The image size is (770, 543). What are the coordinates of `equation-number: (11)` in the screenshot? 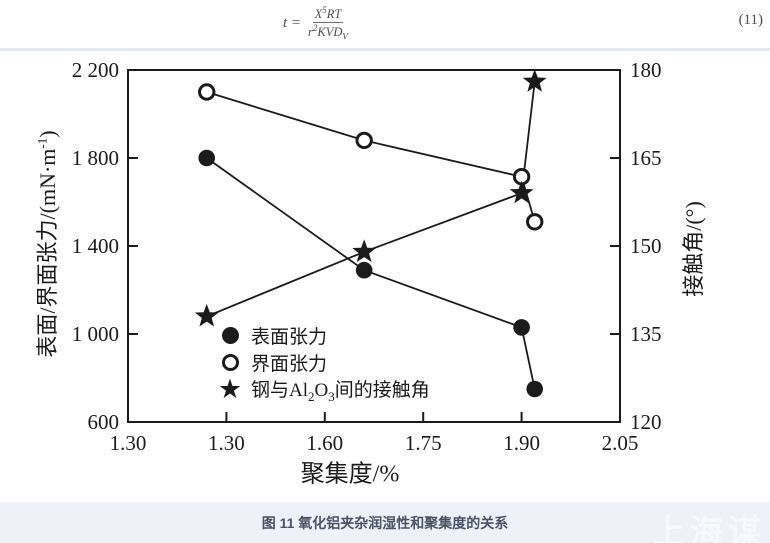 It's located at (750, 20).